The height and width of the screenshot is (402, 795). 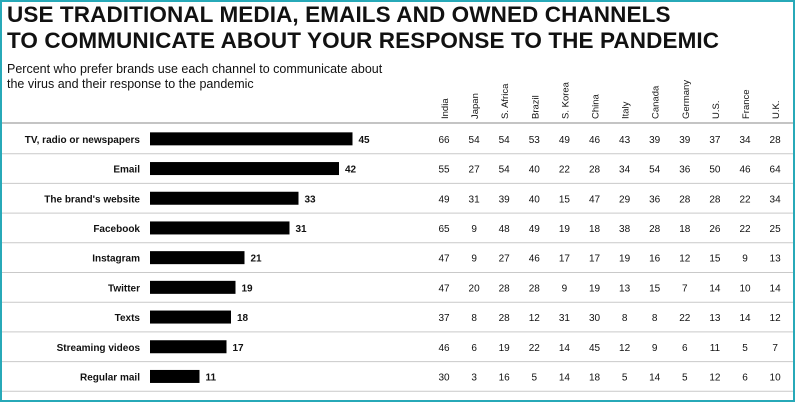 I want to click on bar-value-label: 18, so click(x=243, y=318).